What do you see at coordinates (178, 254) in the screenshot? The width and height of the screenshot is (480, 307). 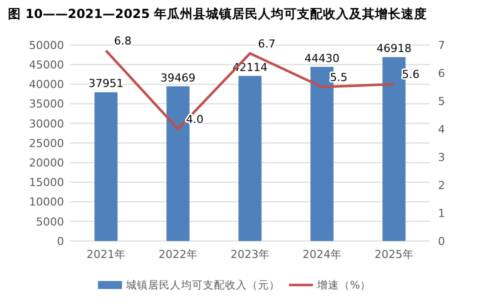 I see `x-tick-label: 2022年` at bounding box center [178, 254].